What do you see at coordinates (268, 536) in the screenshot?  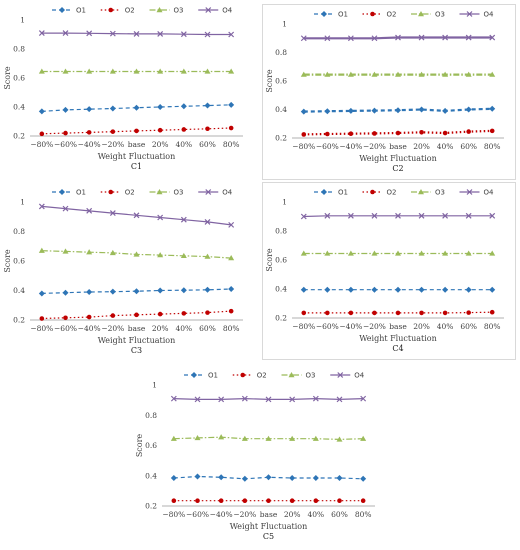 I see `panel-label: C5` at bounding box center [268, 536].